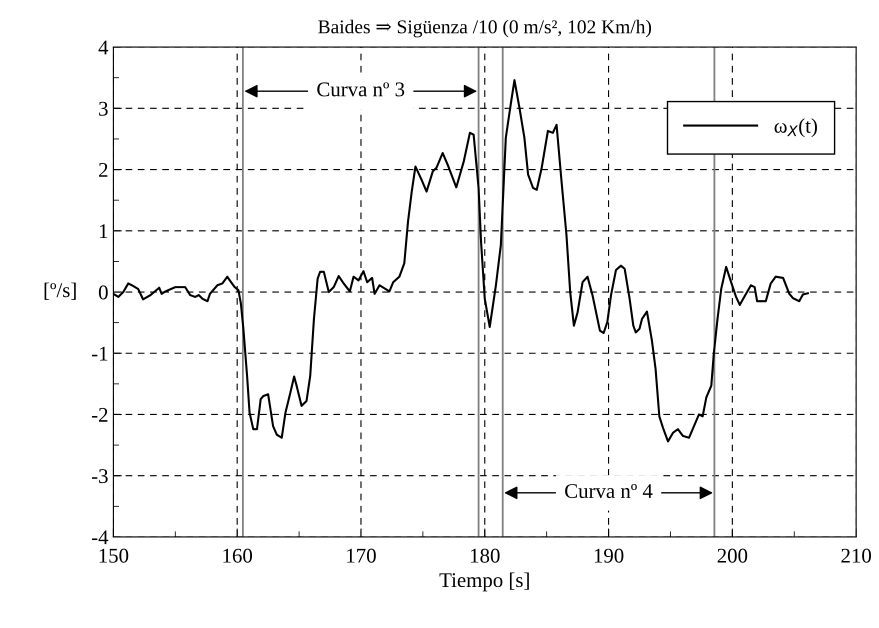 The image size is (879, 628). What do you see at coordinates (60, 291) in the screenshot?
I see `y-axis-title: [º/s]` at bounding box center [60, 291].